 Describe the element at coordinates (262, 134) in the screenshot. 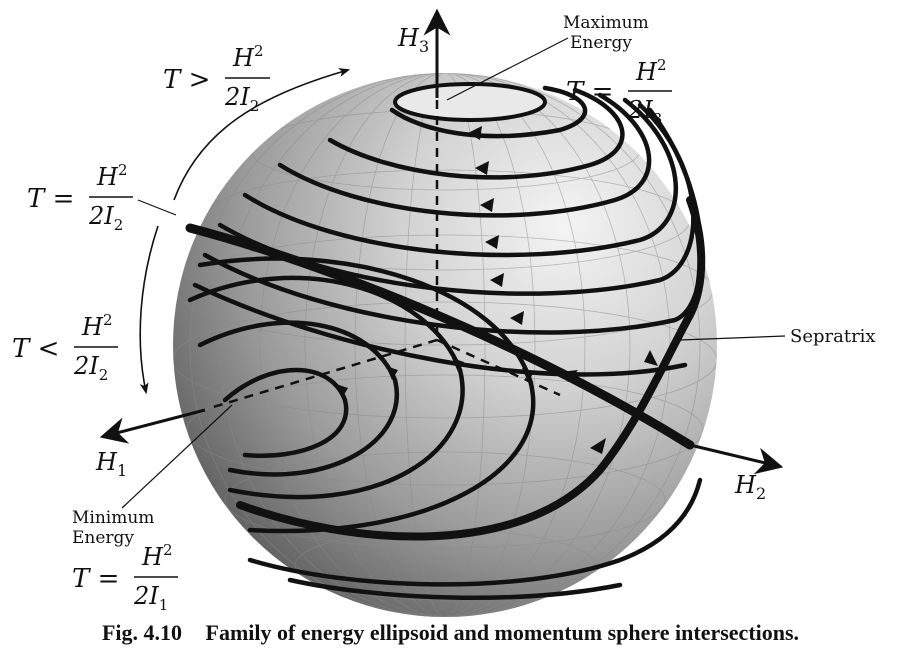

I see `energy-arrow-upper` at that location.